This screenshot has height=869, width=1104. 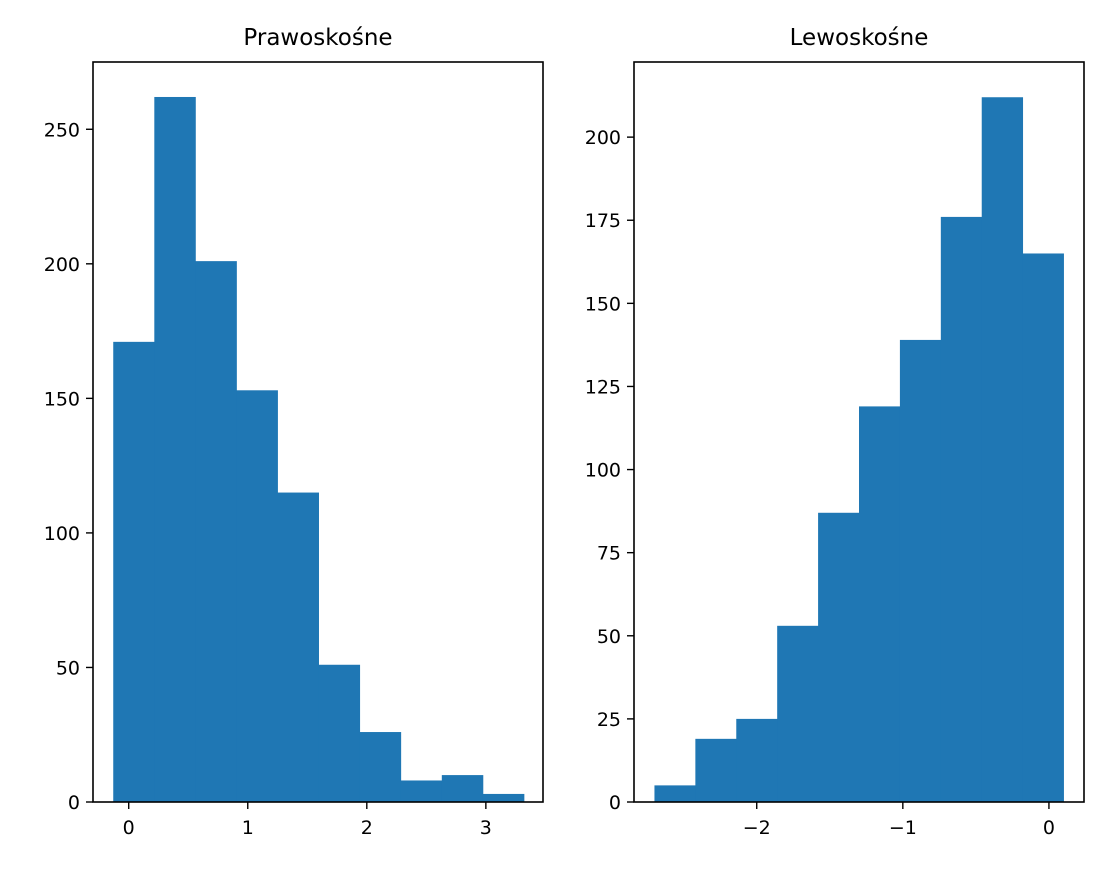 What do you see at coordinates (609, 554) in the screenshot?
I see `y-tick-label: 75` at bounding box center [609, 554].